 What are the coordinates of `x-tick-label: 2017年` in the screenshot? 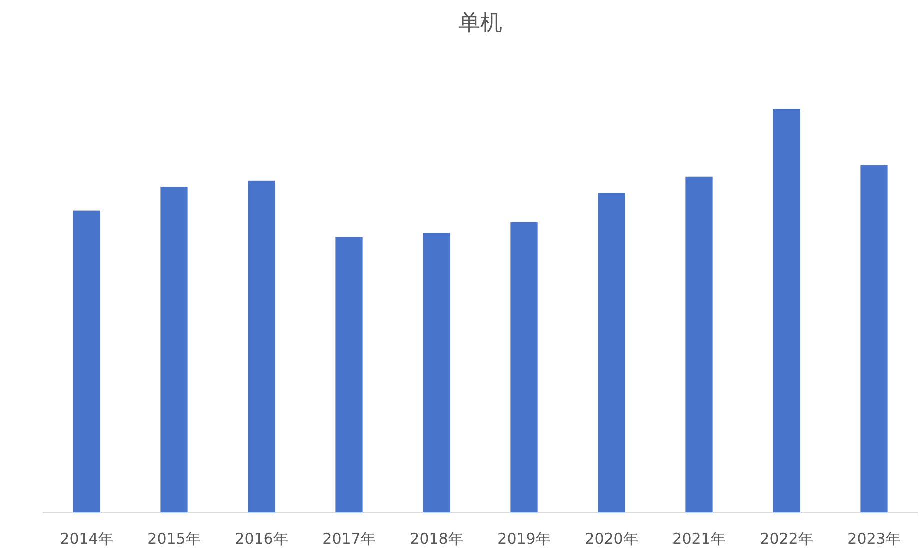 It's located at (349, 539).